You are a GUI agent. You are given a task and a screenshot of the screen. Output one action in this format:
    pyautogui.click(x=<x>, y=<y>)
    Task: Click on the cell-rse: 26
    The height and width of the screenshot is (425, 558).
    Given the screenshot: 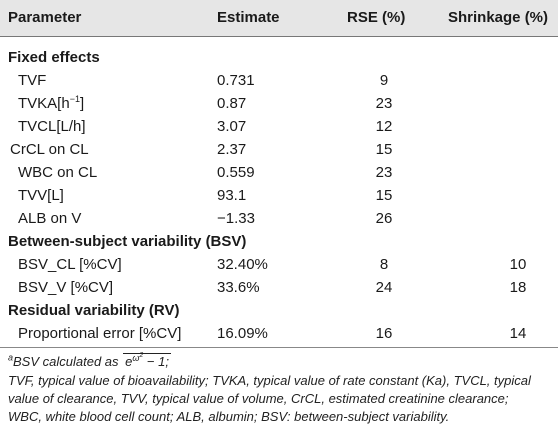 What is the action you would take?
    pyautogui.click(x=384, y=218)
    